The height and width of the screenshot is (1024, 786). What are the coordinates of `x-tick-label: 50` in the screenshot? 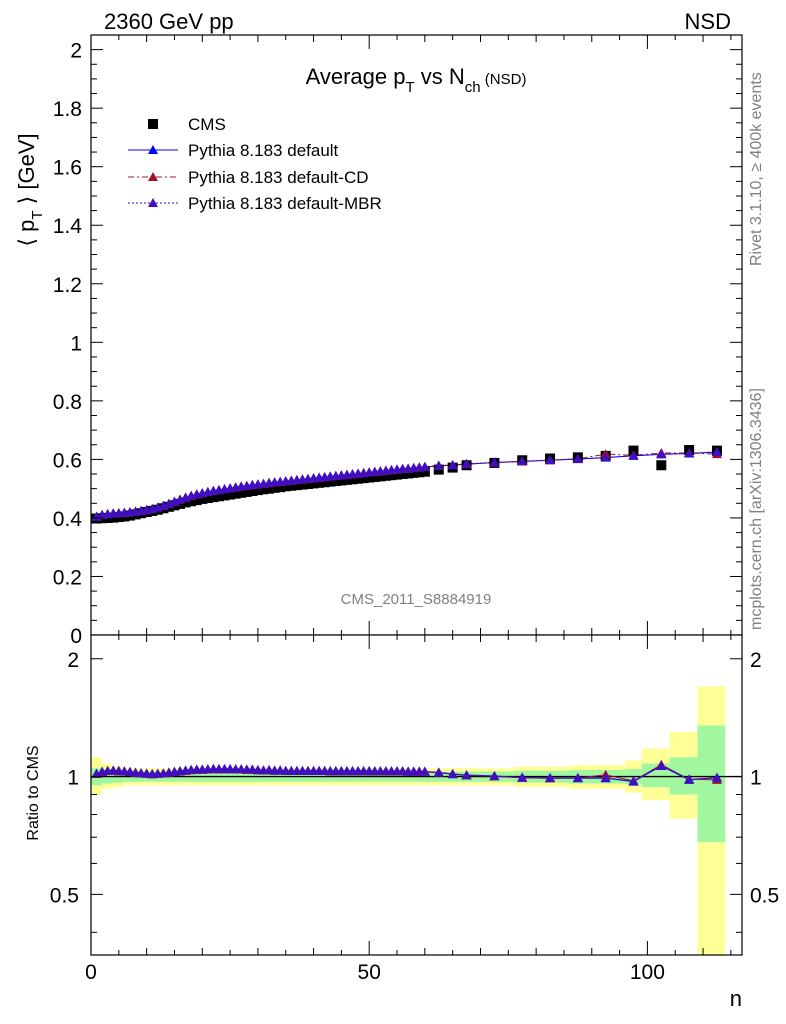 It's located at (369, 972).